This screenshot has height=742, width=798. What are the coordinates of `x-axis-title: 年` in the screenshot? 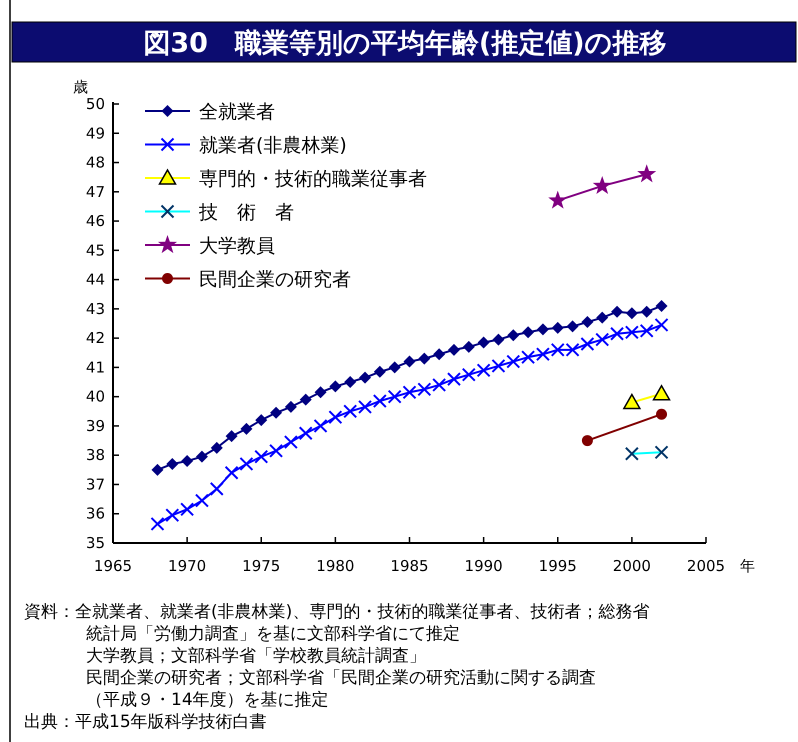 It's located at (747, 566).